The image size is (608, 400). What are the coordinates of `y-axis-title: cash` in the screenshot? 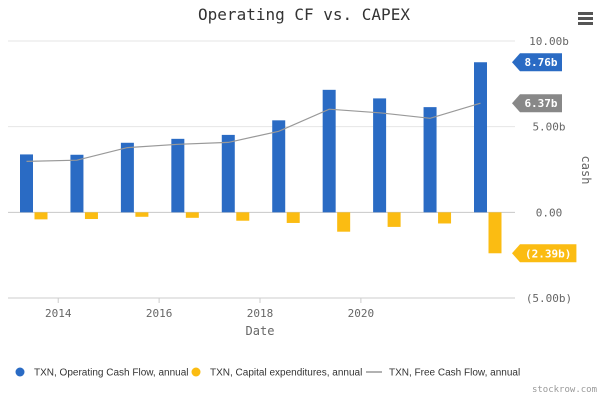 It's located at (586, 170).